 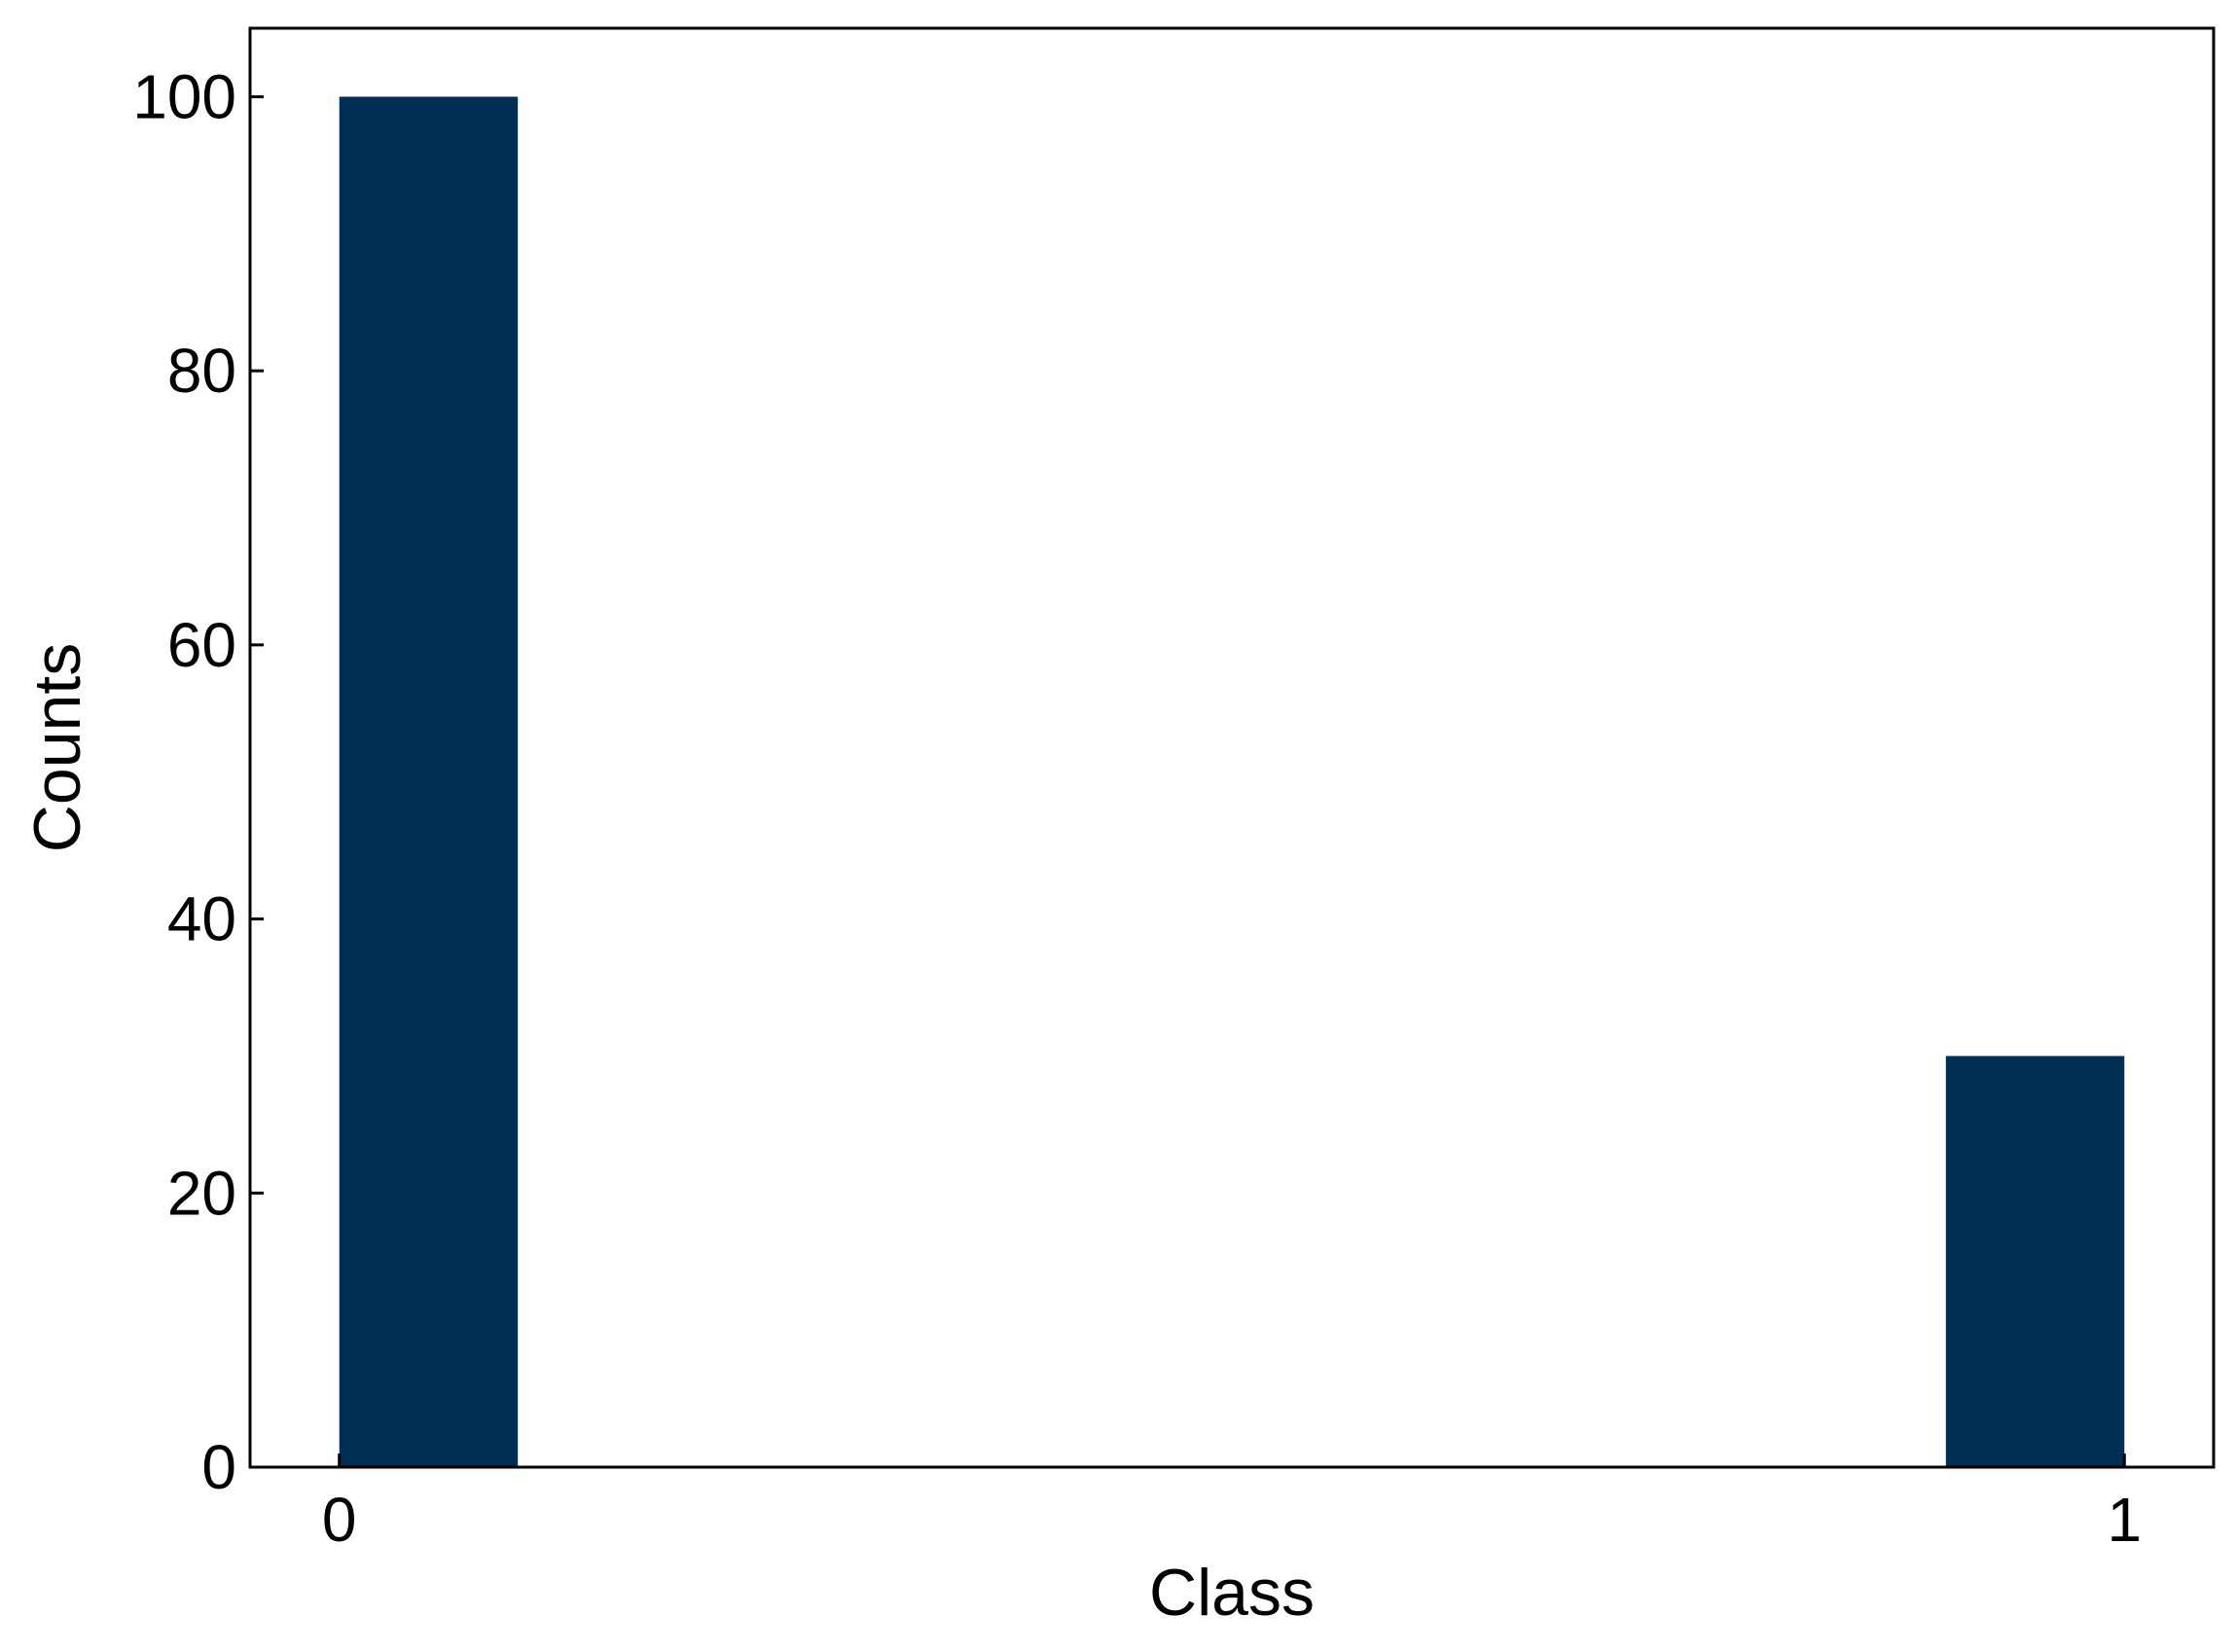 I want to click on x-axis-label: Class, so click(x=1232, y=1593).